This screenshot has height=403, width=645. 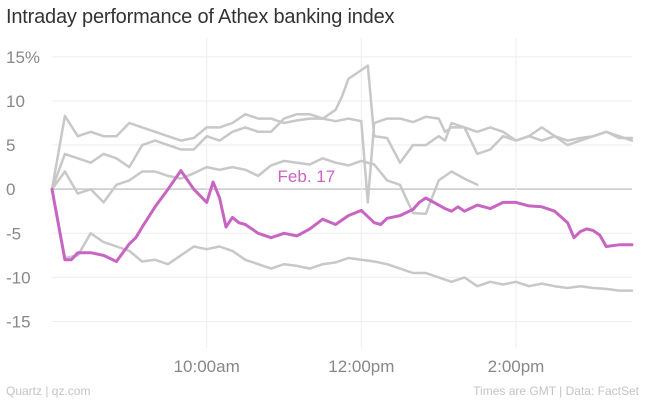 What do you see at coordinates (10, 189) in the screenshot?
I see `y-tick-label: 0` at bounding box center [10, 189].